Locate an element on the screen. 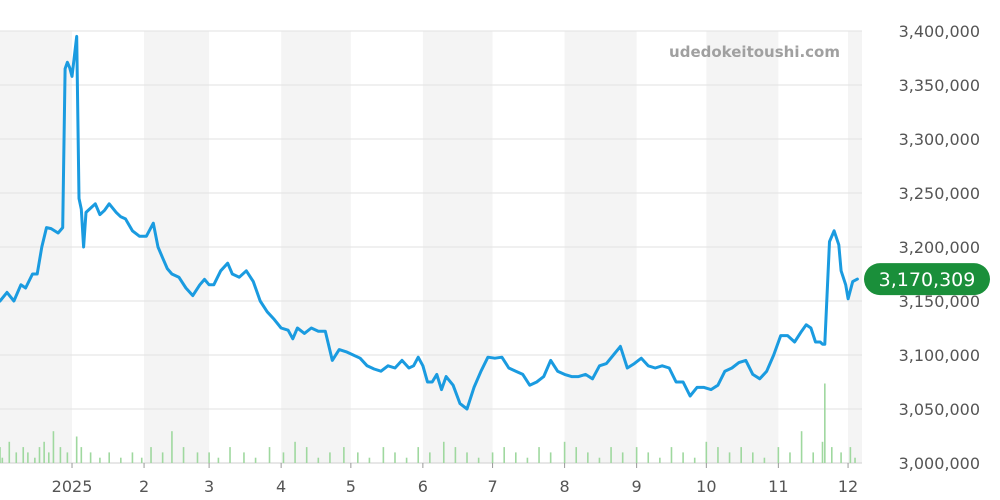 The width and height of the screenshot is (1000, 500). x-tick-label: 6 is located at coordinates (423, 486).